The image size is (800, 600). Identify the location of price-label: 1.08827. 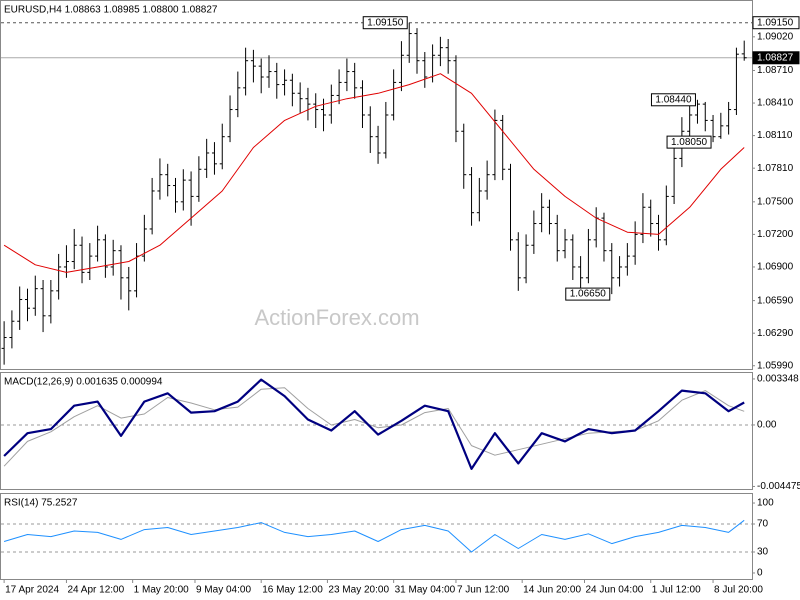
(775, 57).